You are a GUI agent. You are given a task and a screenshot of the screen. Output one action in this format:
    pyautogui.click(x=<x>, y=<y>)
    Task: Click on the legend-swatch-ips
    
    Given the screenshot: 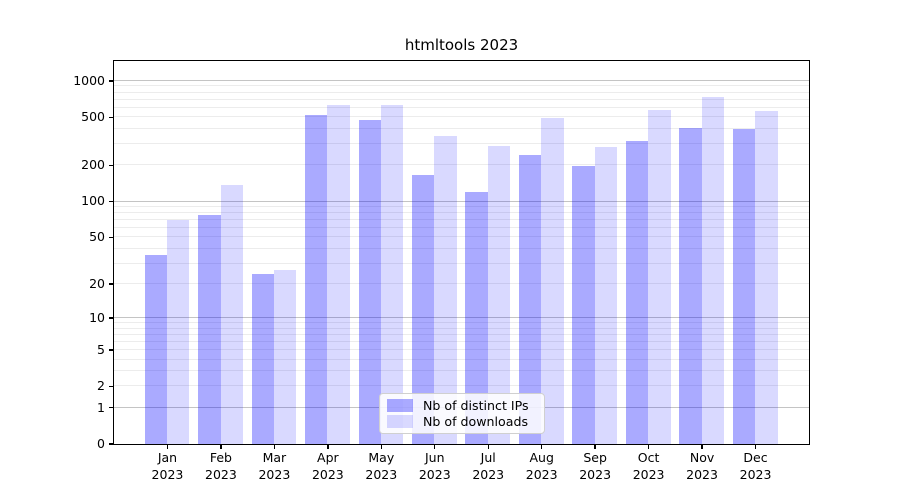 What is the action you would take?
    pyautogui.click(x=400, y=405)
    